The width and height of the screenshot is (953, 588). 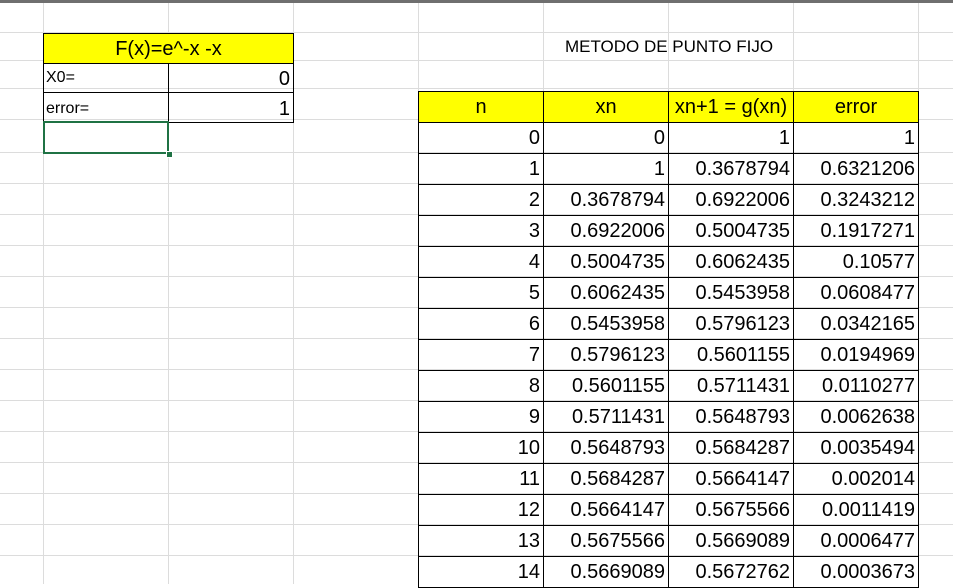 What do you see at coordinates (856, 262) in the screenshot?
I see `cell-error: 0.10577` at bounding box center [856, 262].